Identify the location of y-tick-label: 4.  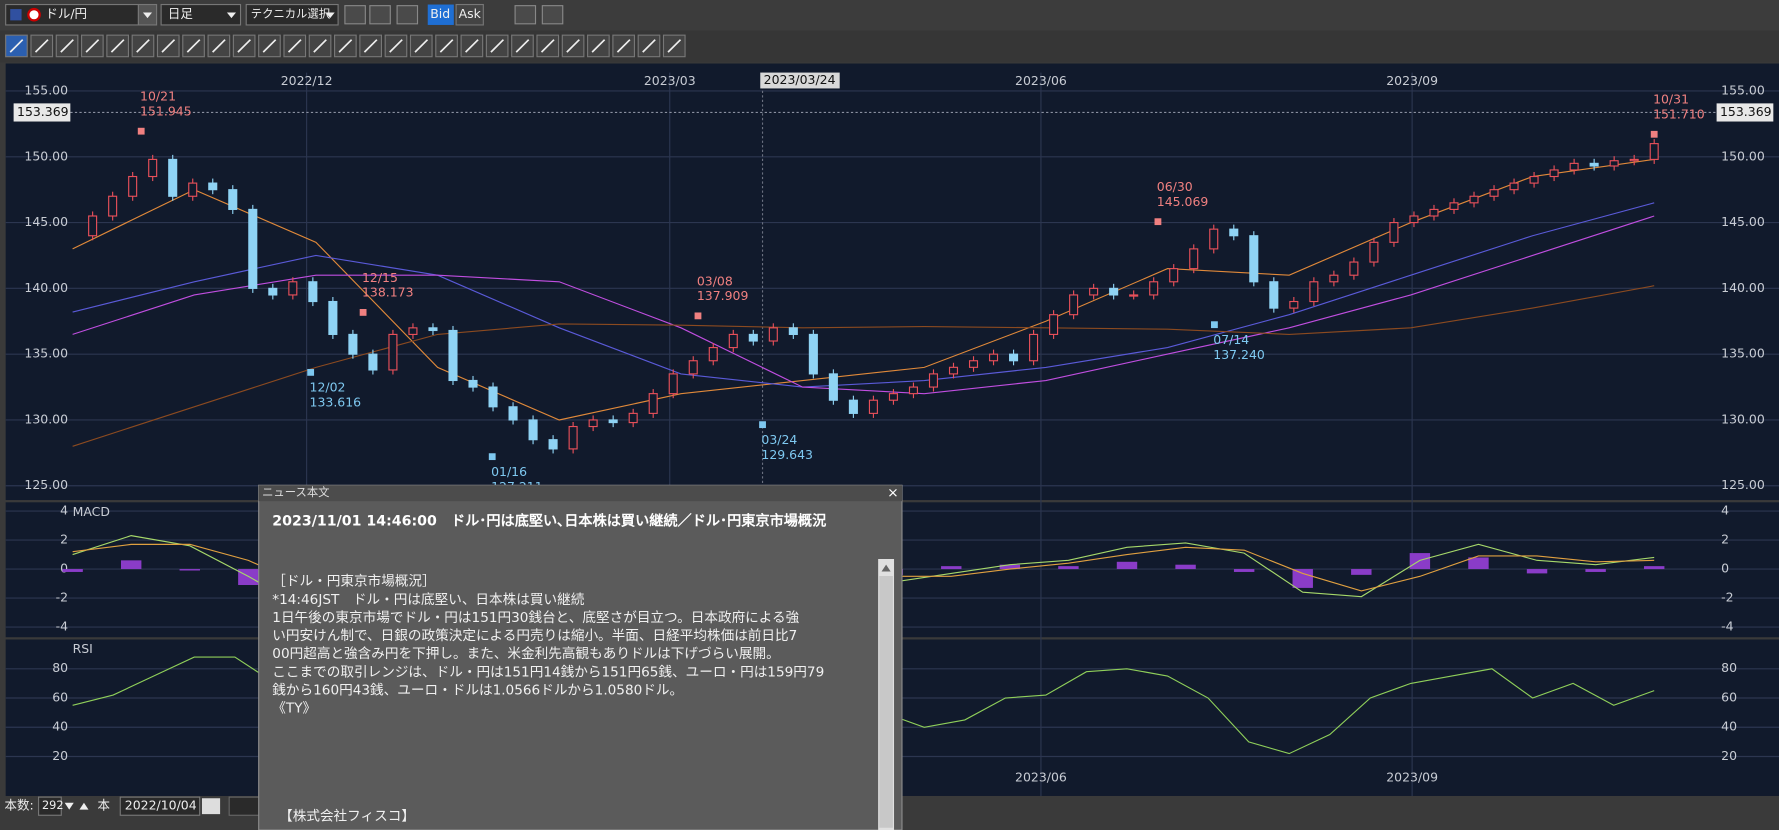
(1725, 510).